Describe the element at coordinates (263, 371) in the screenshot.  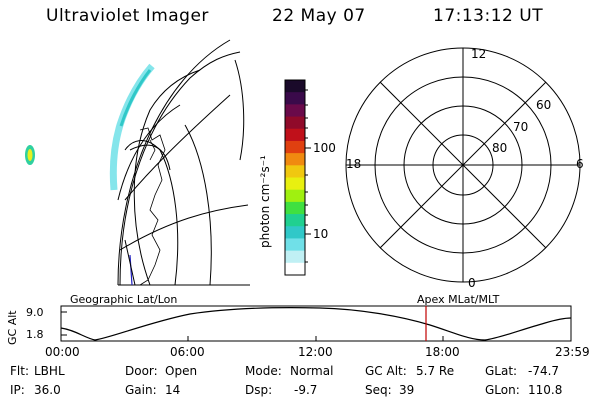
I see `mode-label: Mode:` at that location.